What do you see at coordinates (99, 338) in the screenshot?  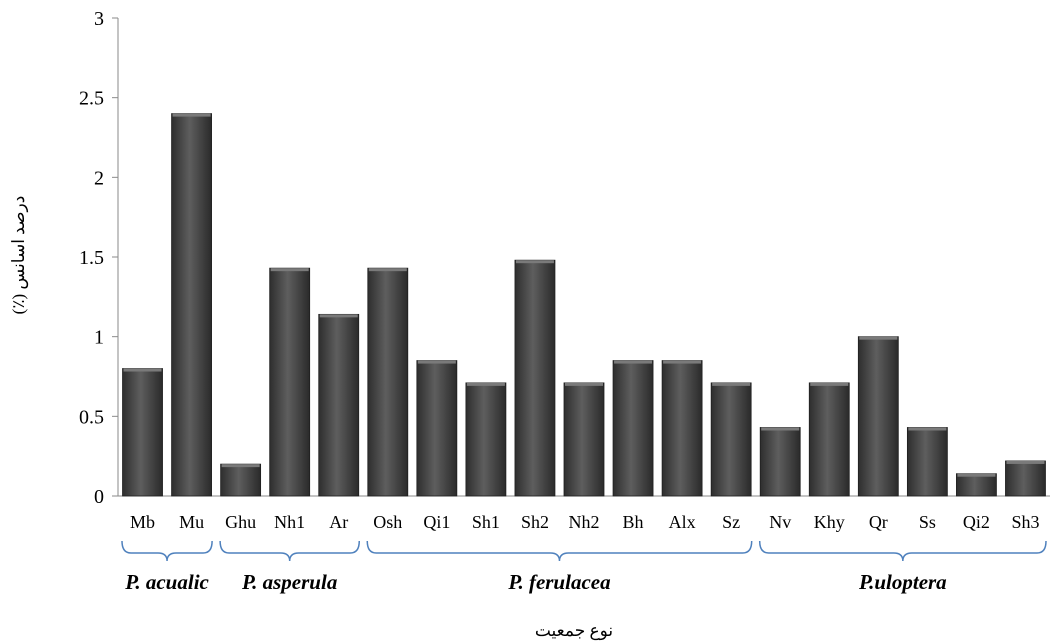 I see `y-tick-label: 1` at bounding box center [99, 338].